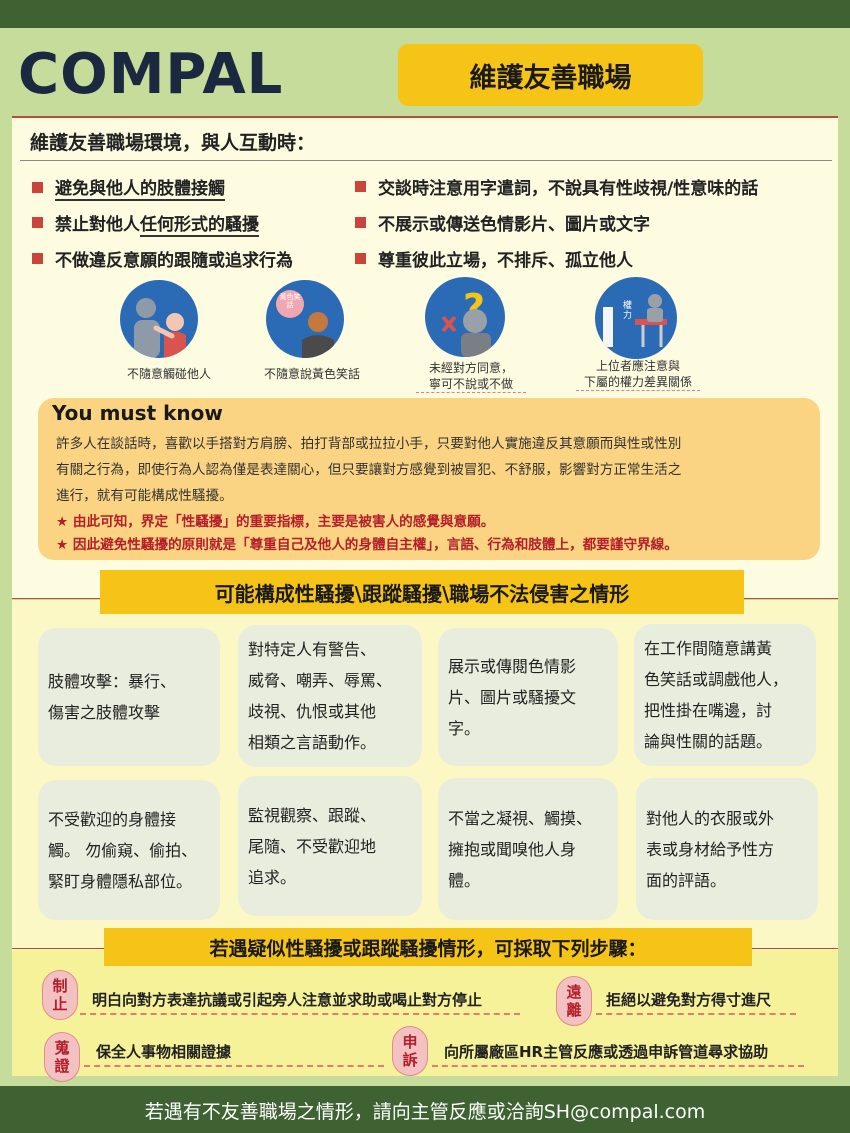 Image resolution: width=850 pixels, height=1133 pixels. What do you see at coordinates (311, 374) in the screenshot?
I see `icon-caption: 不隨意說黃色笑話` at bounding box center [311, 374].